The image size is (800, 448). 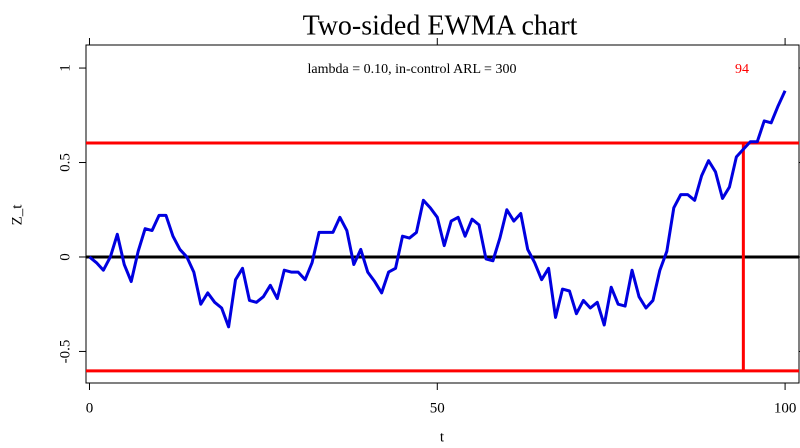 What do you see at coordinates (785, 408) in the screenshot?
I see `x-tick-label: 100` at bounding box center [785, 408].